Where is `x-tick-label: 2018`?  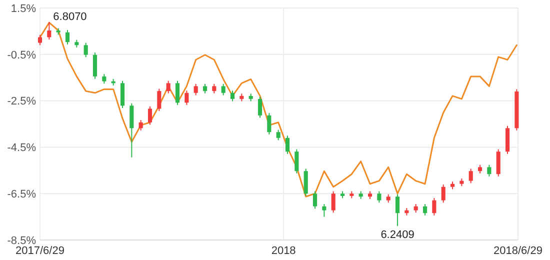
x-tick-label: 2018 is located at coordinates (283, 251).